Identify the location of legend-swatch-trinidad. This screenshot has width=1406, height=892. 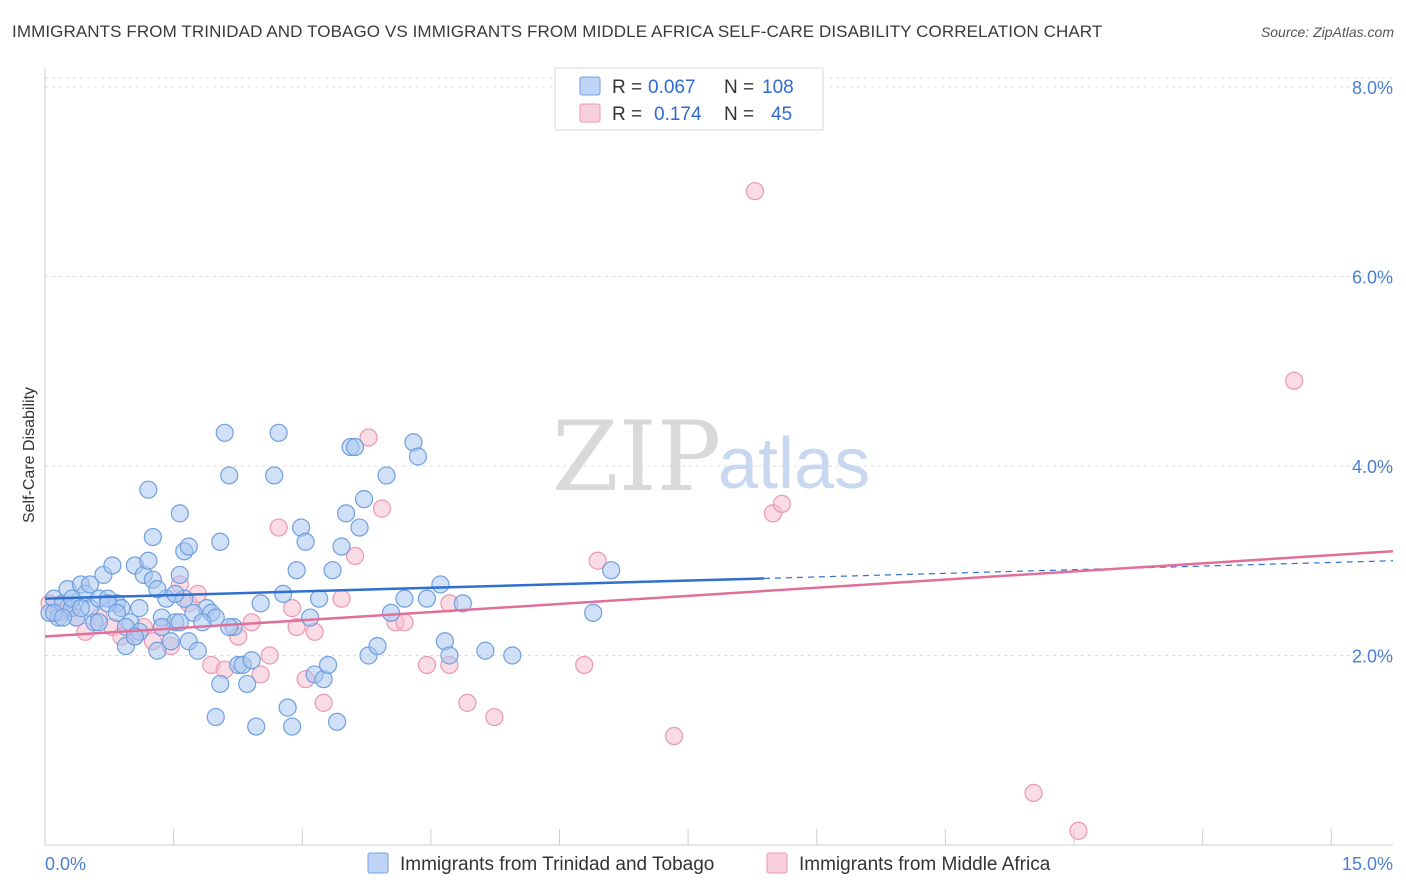
(590, 86).